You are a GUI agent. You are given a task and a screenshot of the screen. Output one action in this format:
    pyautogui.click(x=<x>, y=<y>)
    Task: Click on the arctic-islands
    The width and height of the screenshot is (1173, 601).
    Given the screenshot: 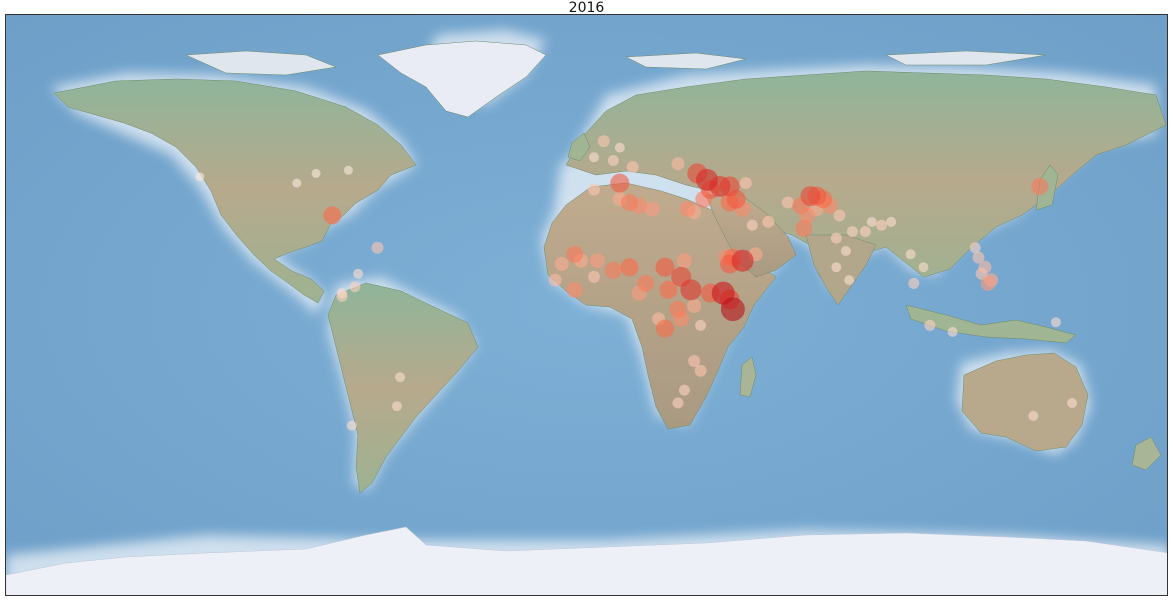 What is the action you would take?
    pyautogui.click(x=616, y=63)
    